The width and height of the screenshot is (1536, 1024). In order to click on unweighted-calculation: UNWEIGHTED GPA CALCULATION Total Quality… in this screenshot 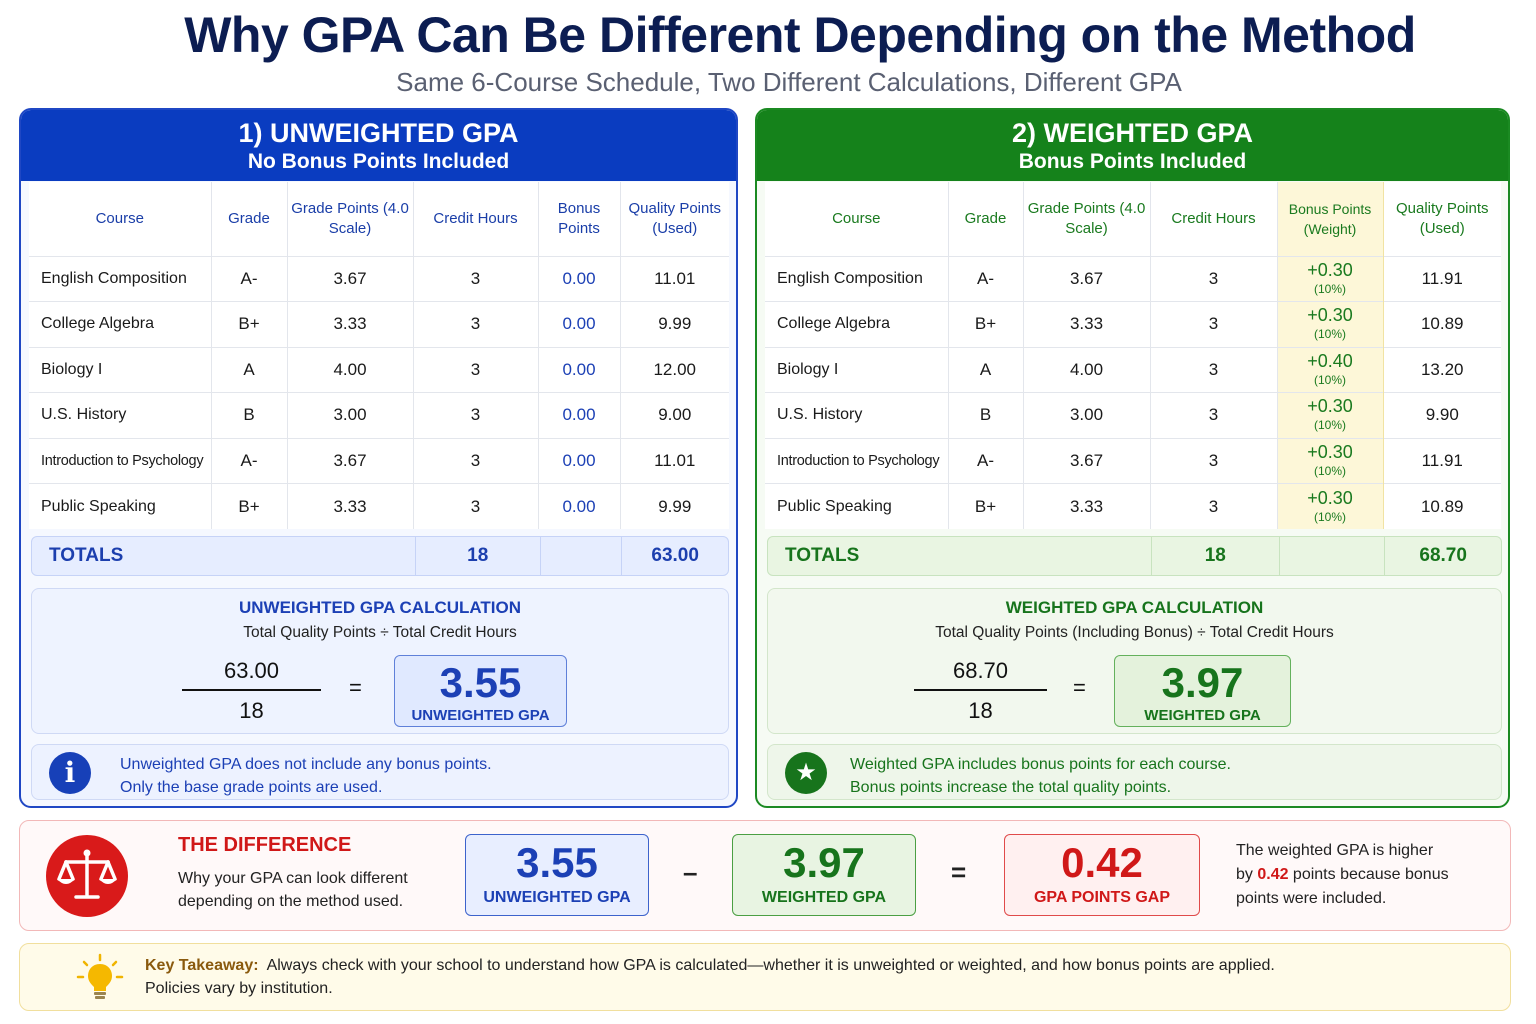, I will do `click(380, 661)`.